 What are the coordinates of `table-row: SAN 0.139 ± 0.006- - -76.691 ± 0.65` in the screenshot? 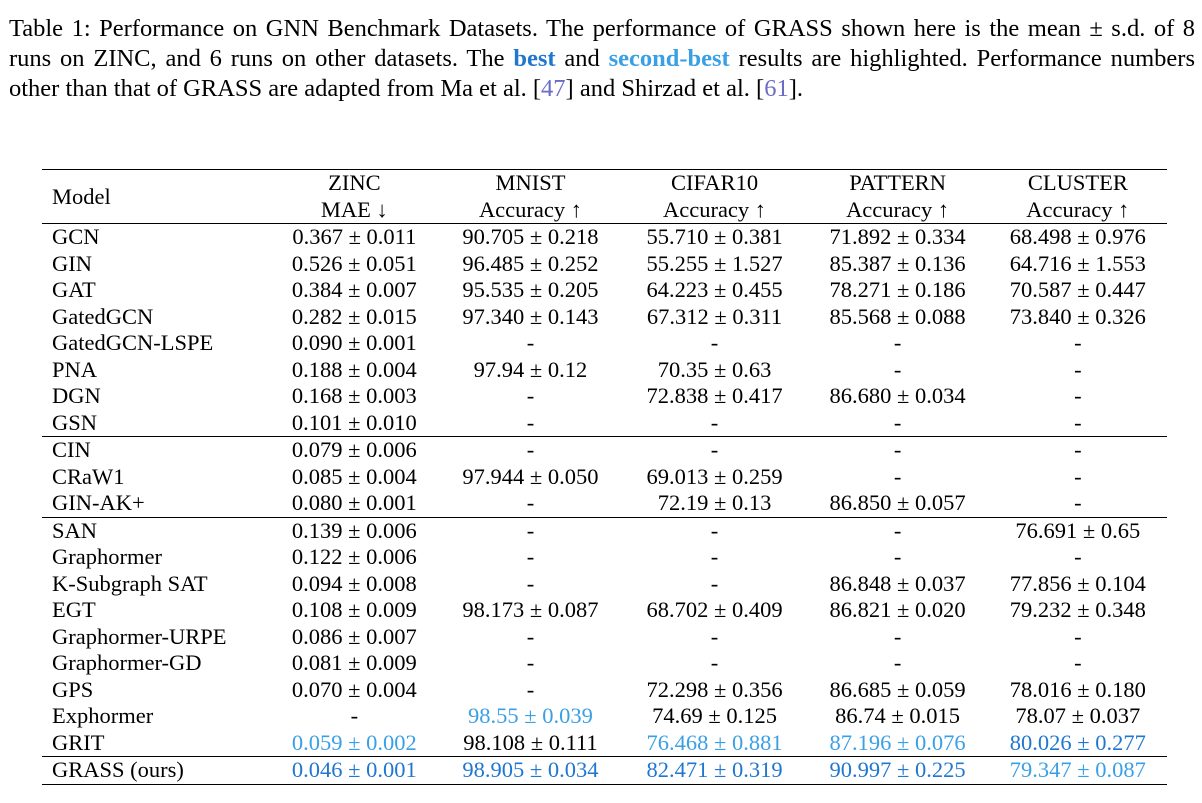 It's located at (604, 530).